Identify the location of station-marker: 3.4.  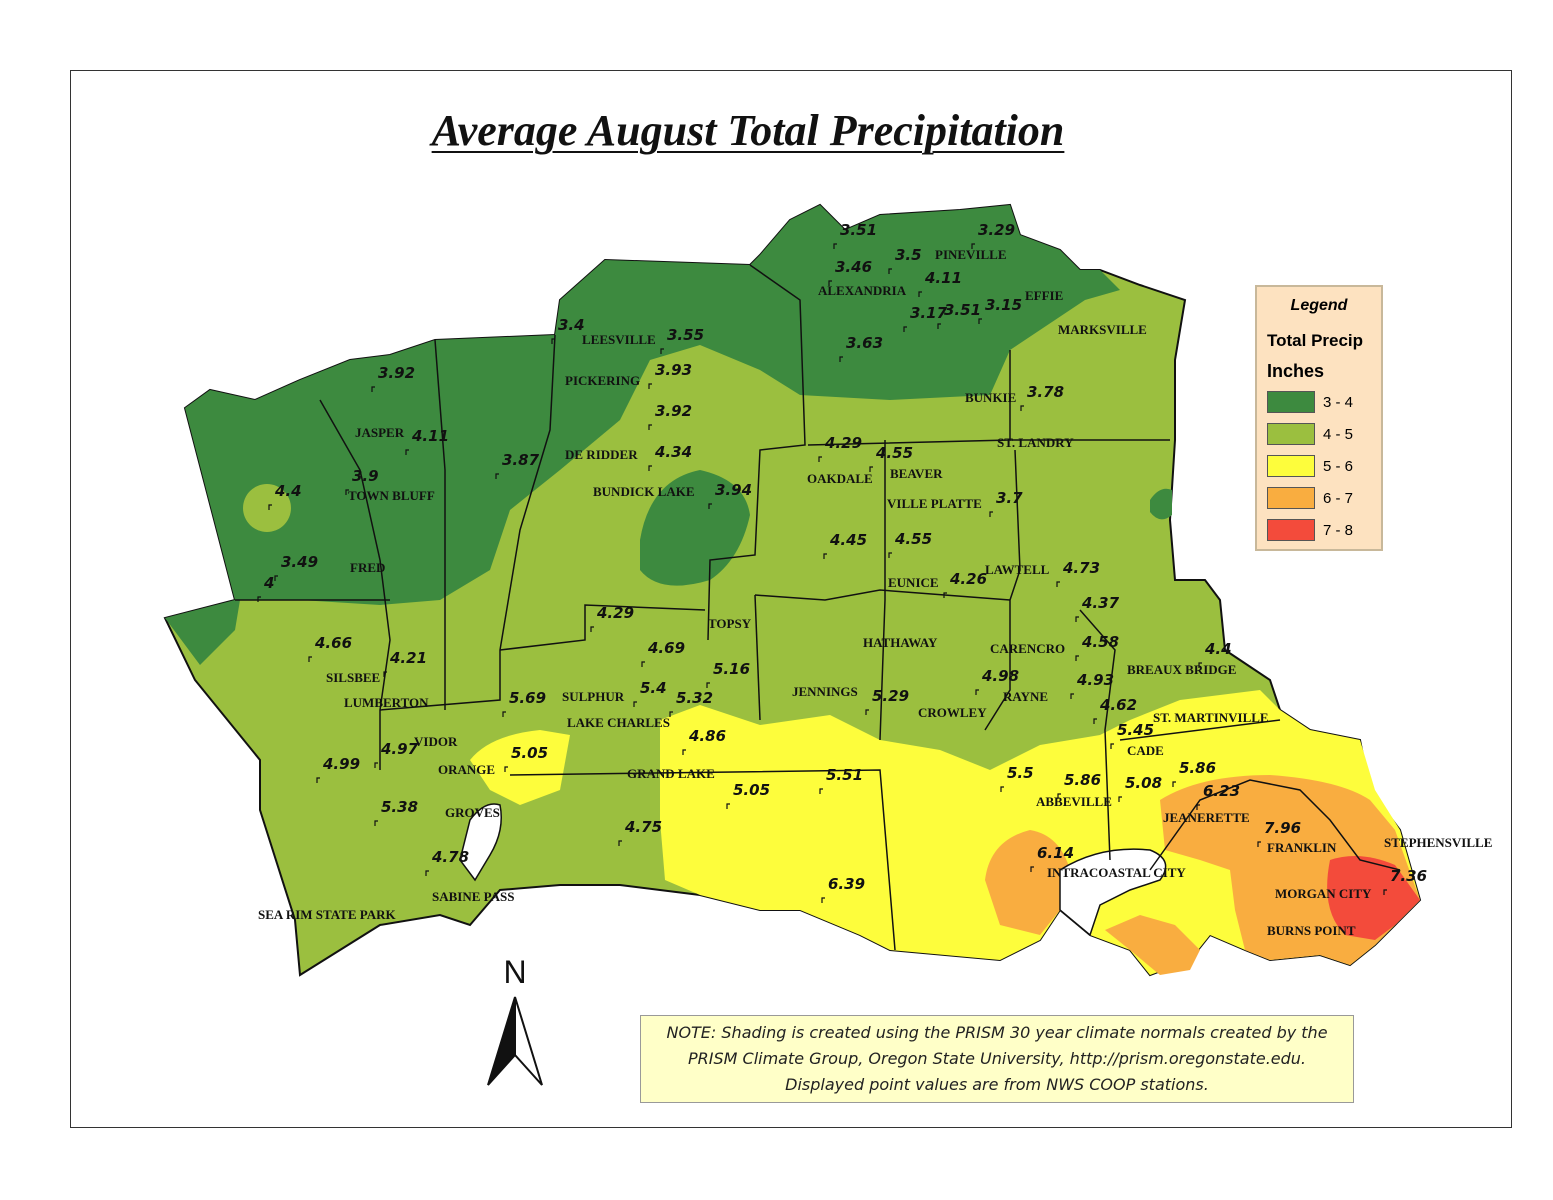
(568, 330).